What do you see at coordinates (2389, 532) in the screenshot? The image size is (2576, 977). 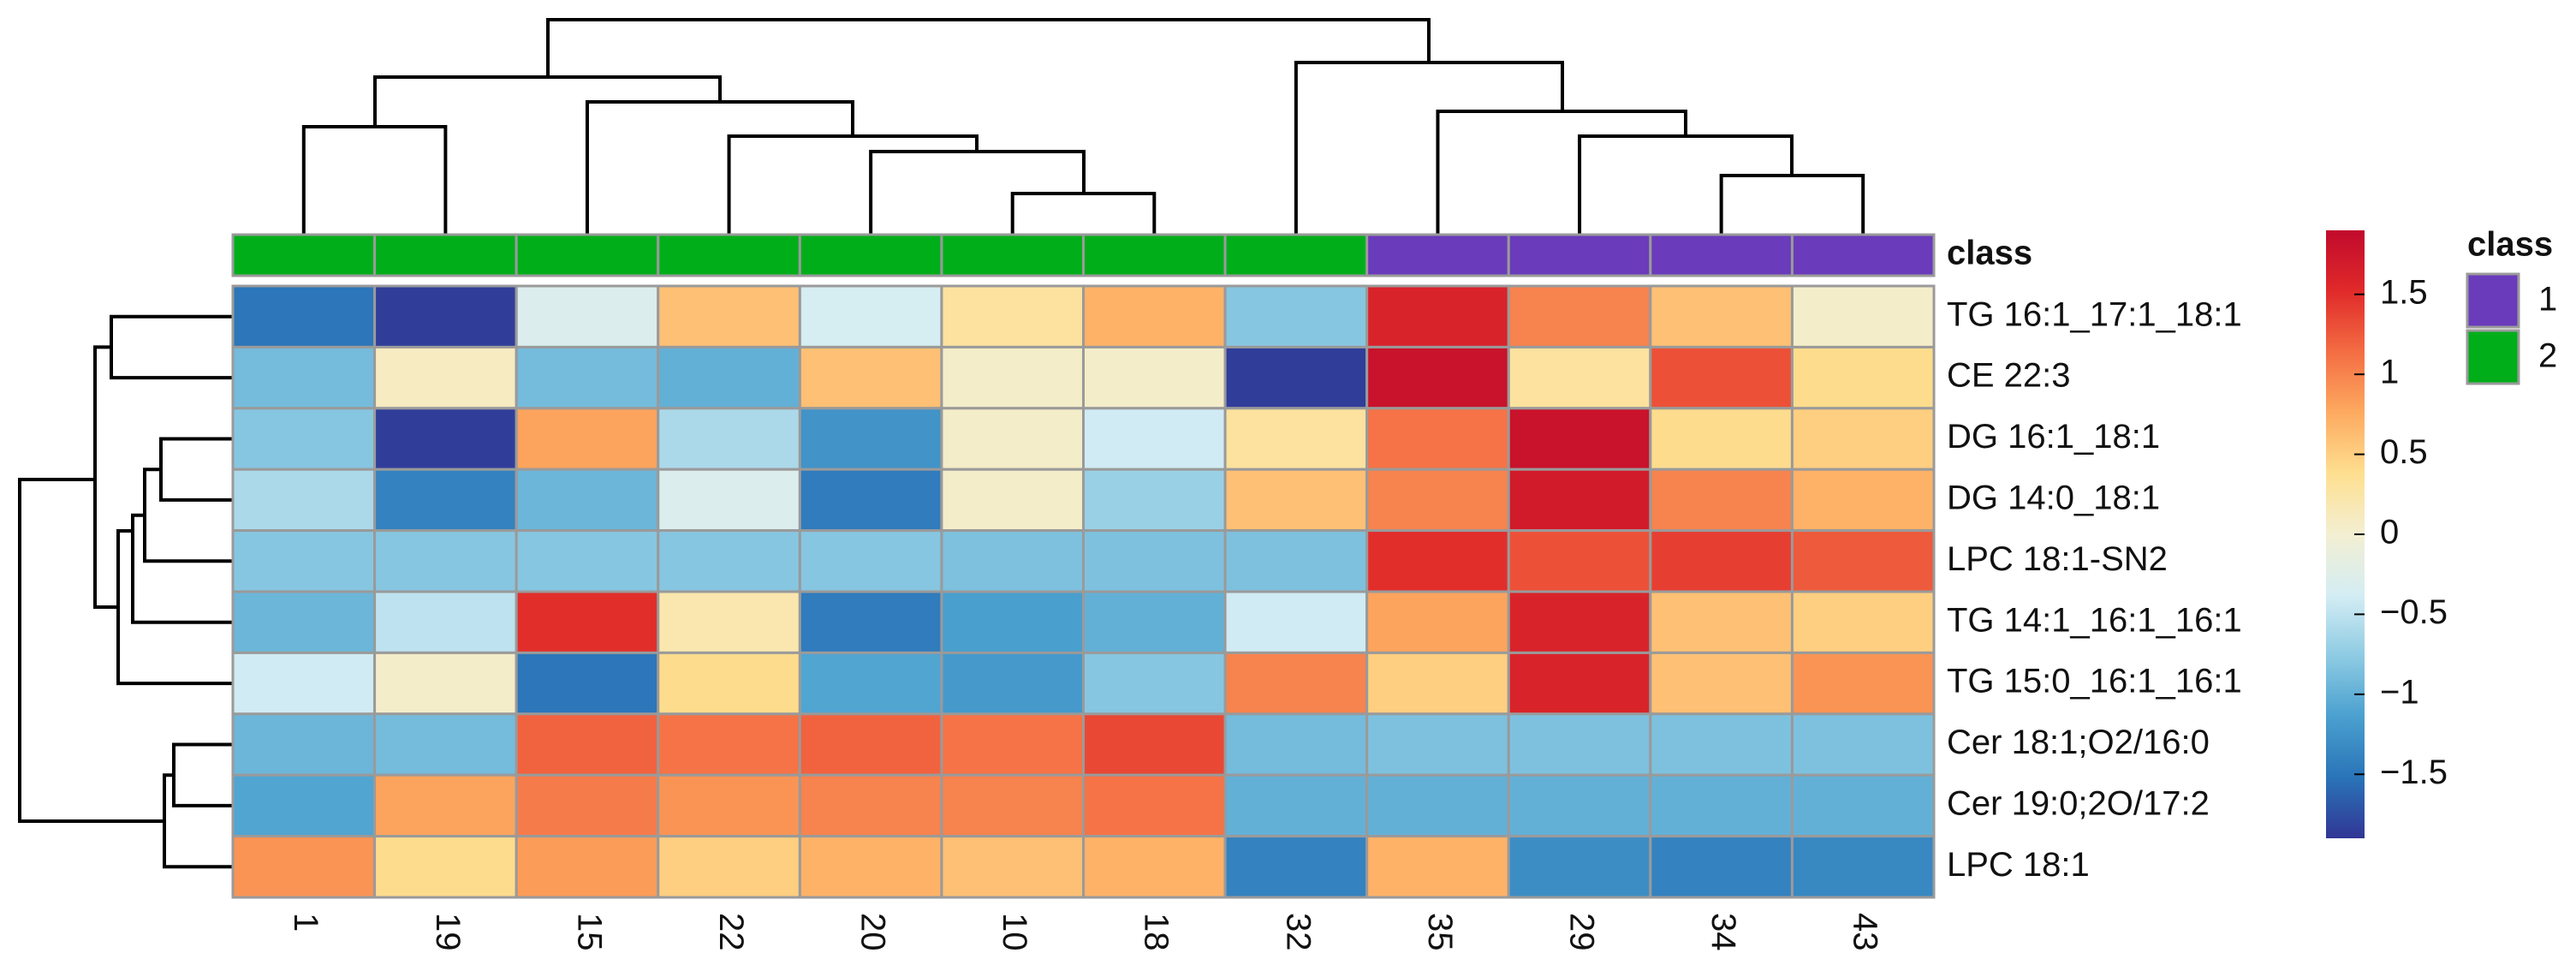 I see `colorbar-tick-label: 0` at bounding box center [2389, 532].